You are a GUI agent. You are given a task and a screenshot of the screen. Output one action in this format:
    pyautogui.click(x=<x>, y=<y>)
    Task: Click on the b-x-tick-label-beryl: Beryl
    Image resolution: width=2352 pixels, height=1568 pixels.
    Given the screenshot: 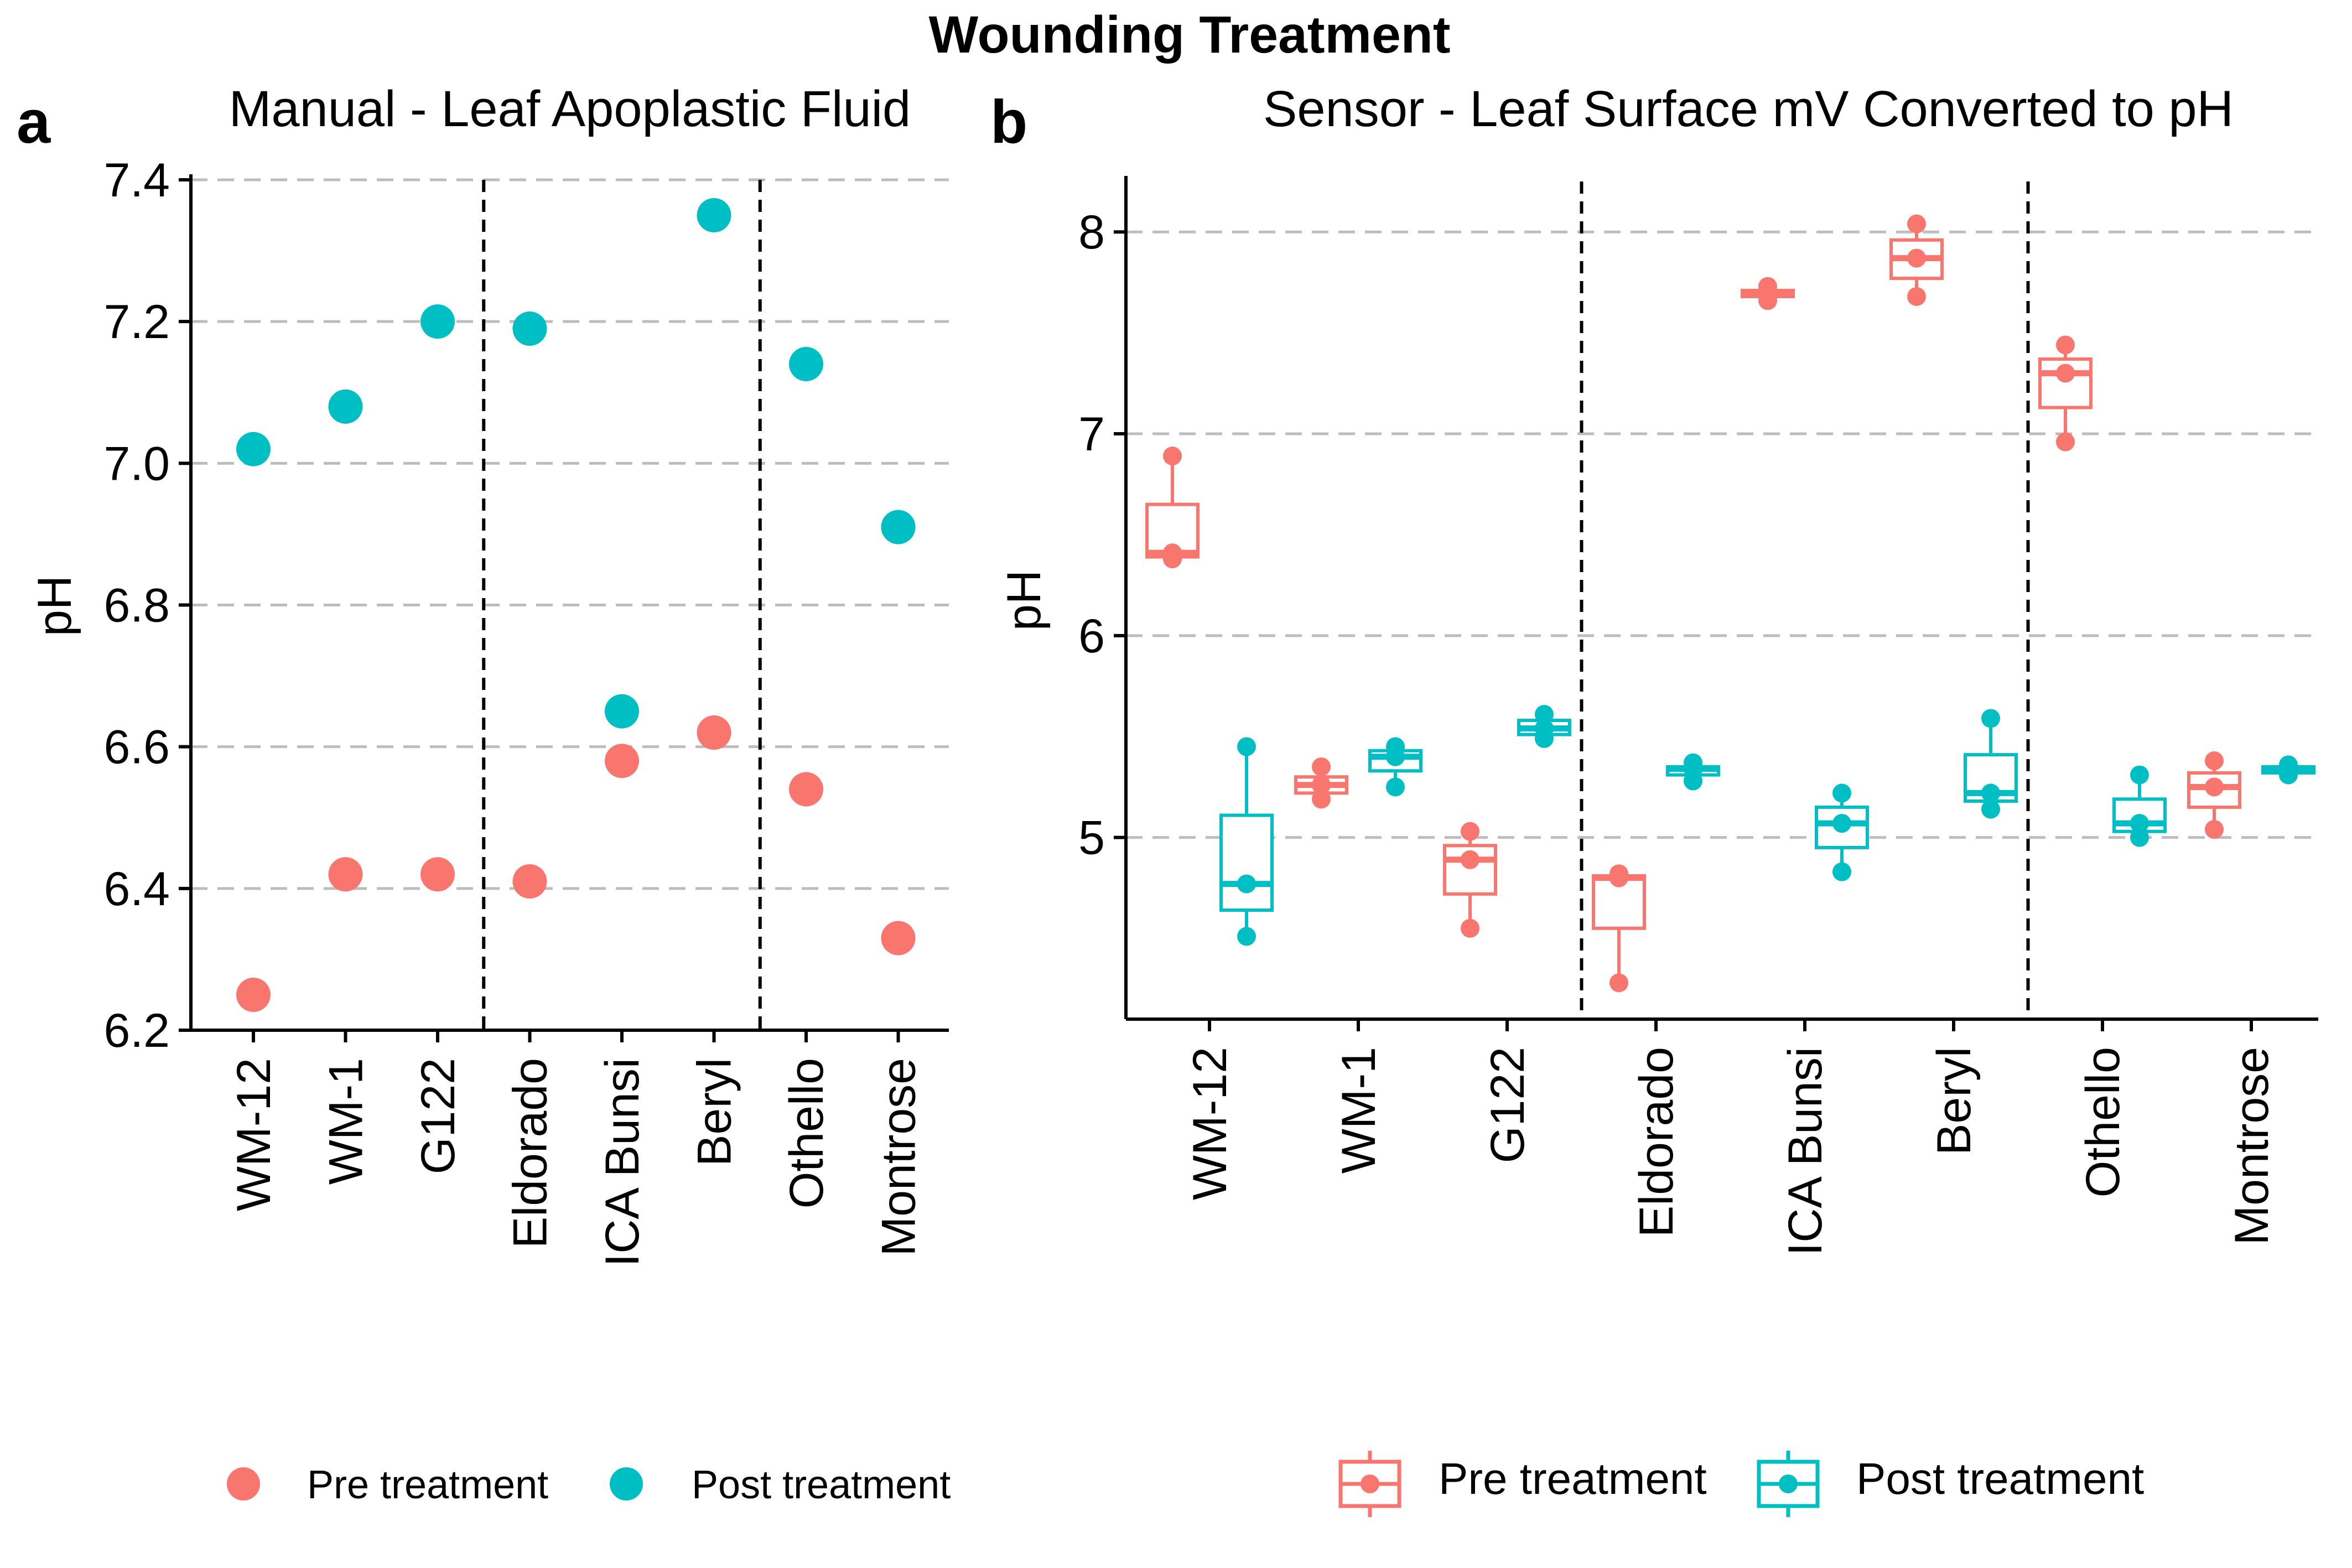 What is the action you would take?
    pyautogui.click(x=1955, y=1101)
    